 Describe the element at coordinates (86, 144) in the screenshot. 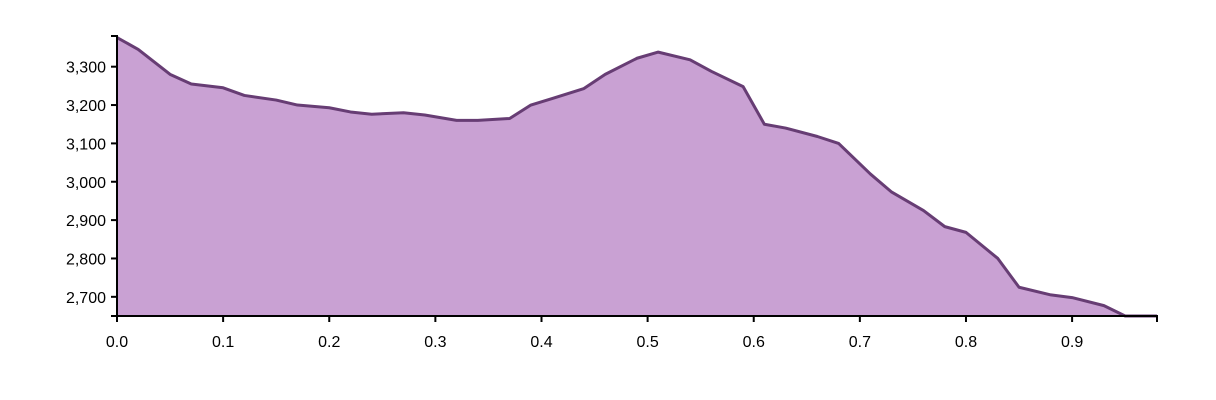

I see `y-tick-label: 3,100` at that location.